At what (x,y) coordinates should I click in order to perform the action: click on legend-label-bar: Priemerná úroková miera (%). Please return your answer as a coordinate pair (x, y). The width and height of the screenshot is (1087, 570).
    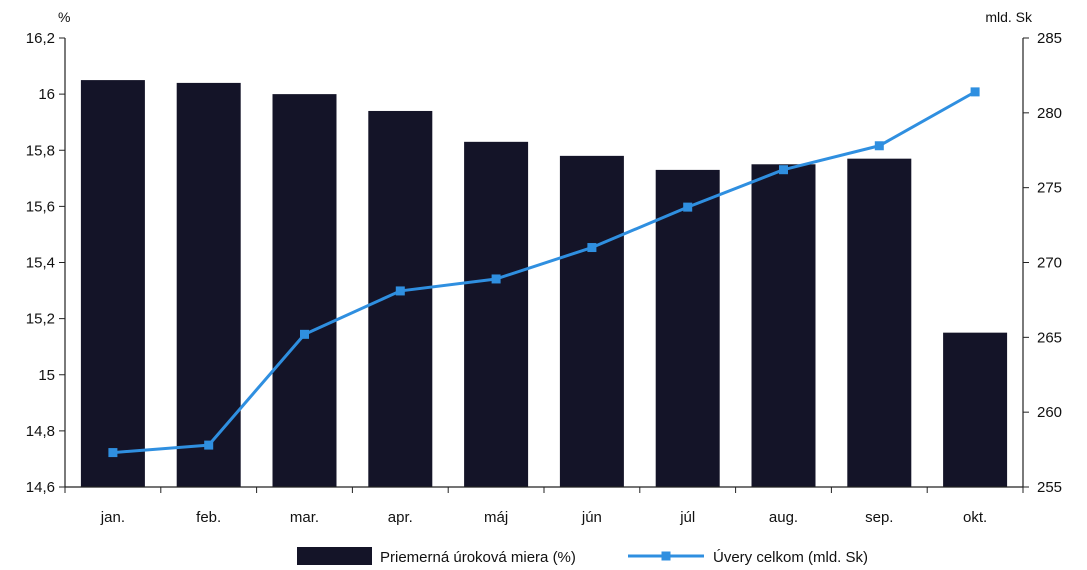
    Looking at the image, I should click on (478, 557).